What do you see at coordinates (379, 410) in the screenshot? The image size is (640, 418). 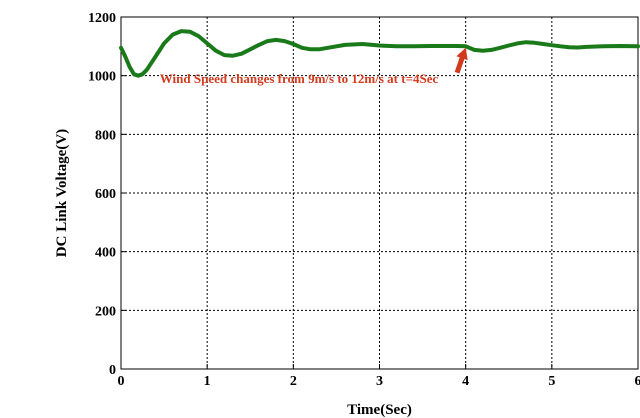 I see `x-axis-label: Time(Sec)` at bounding box center [379, 410].